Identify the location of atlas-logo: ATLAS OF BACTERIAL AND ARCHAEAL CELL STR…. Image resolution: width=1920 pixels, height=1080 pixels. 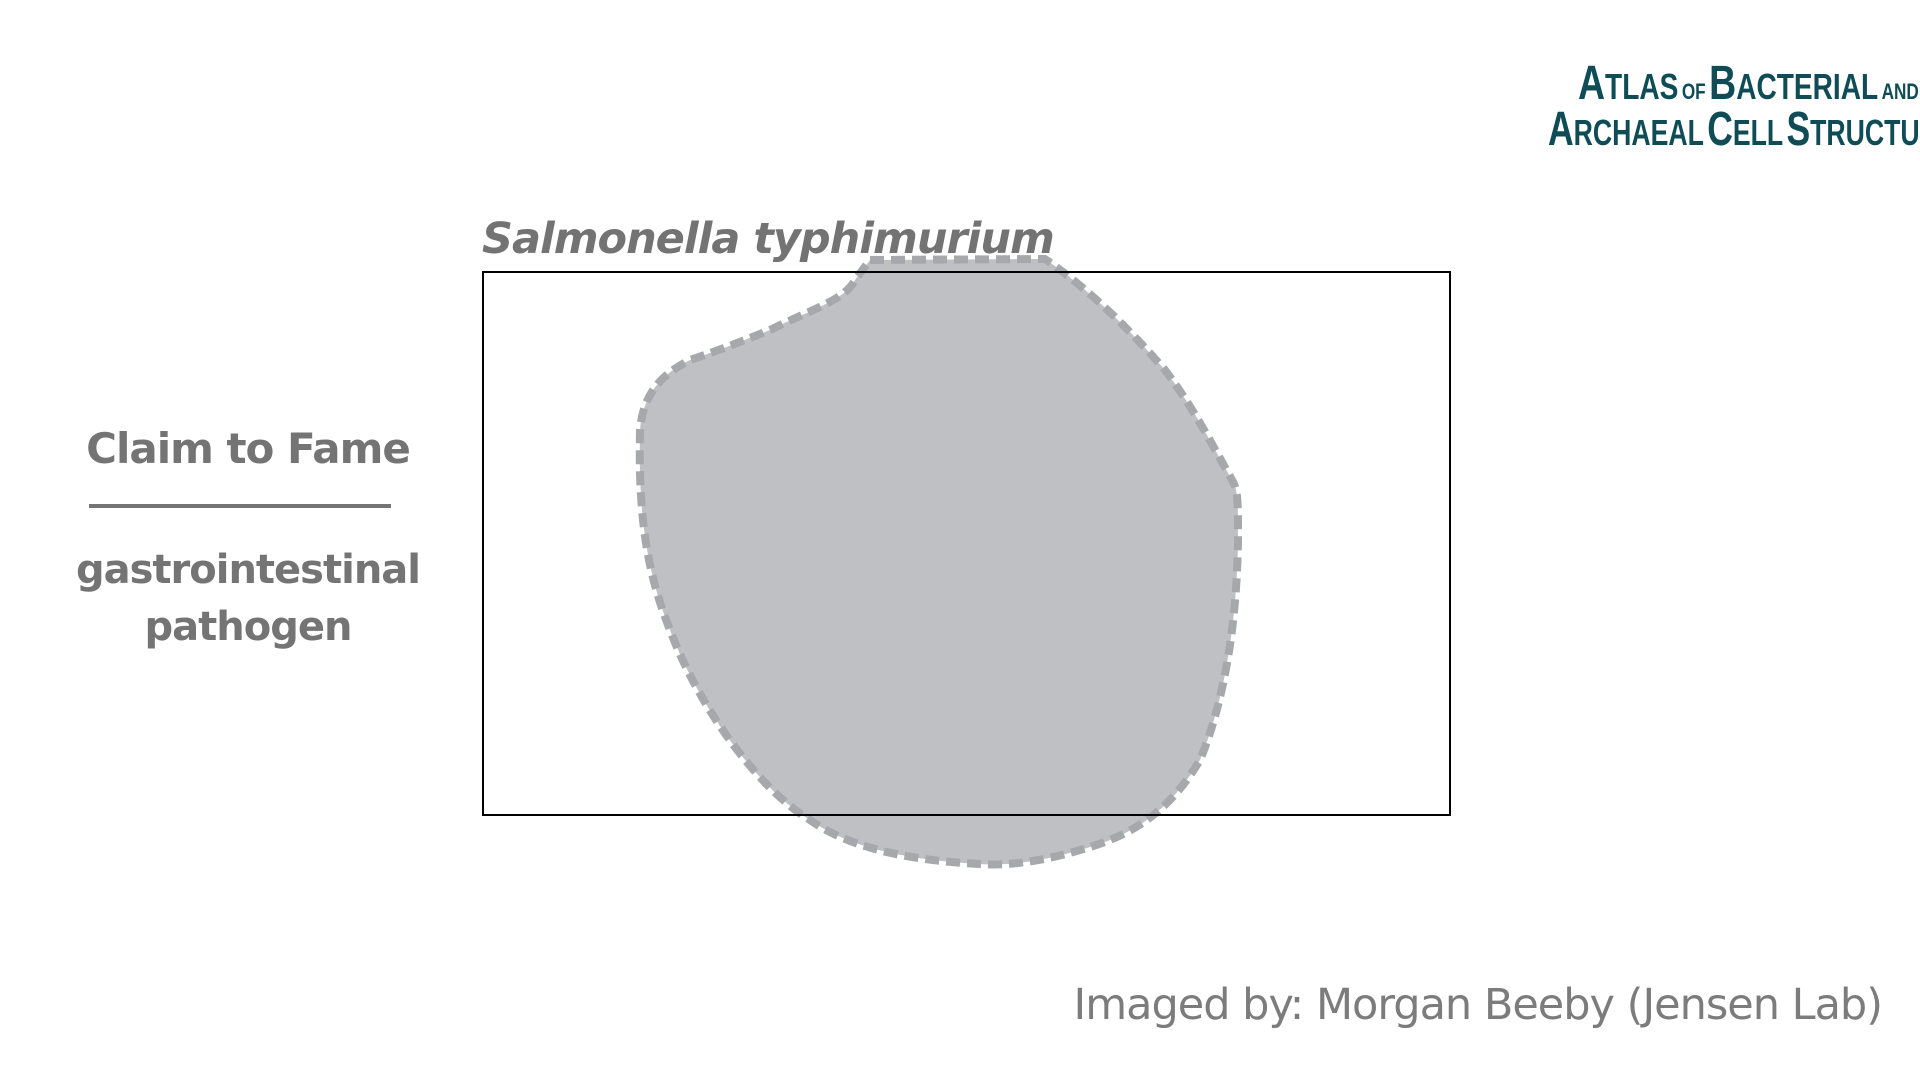
(1734, 107).